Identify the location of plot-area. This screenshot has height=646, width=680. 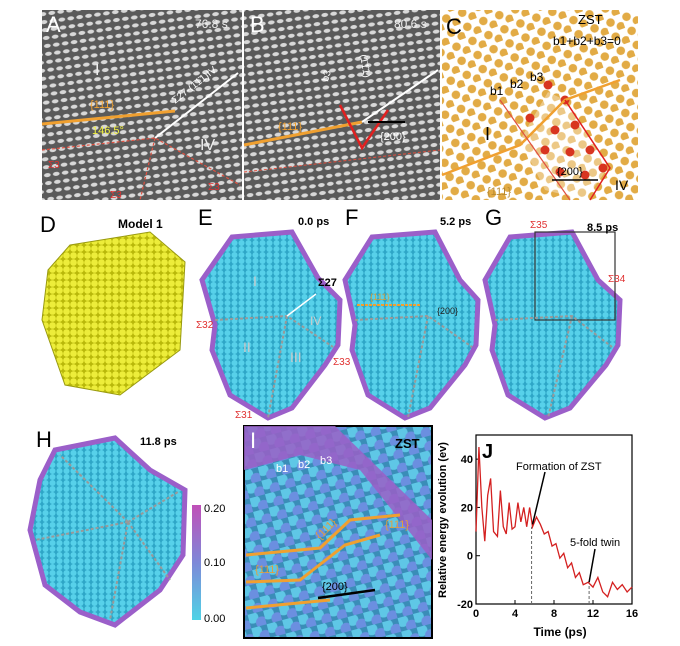
(554, 519).